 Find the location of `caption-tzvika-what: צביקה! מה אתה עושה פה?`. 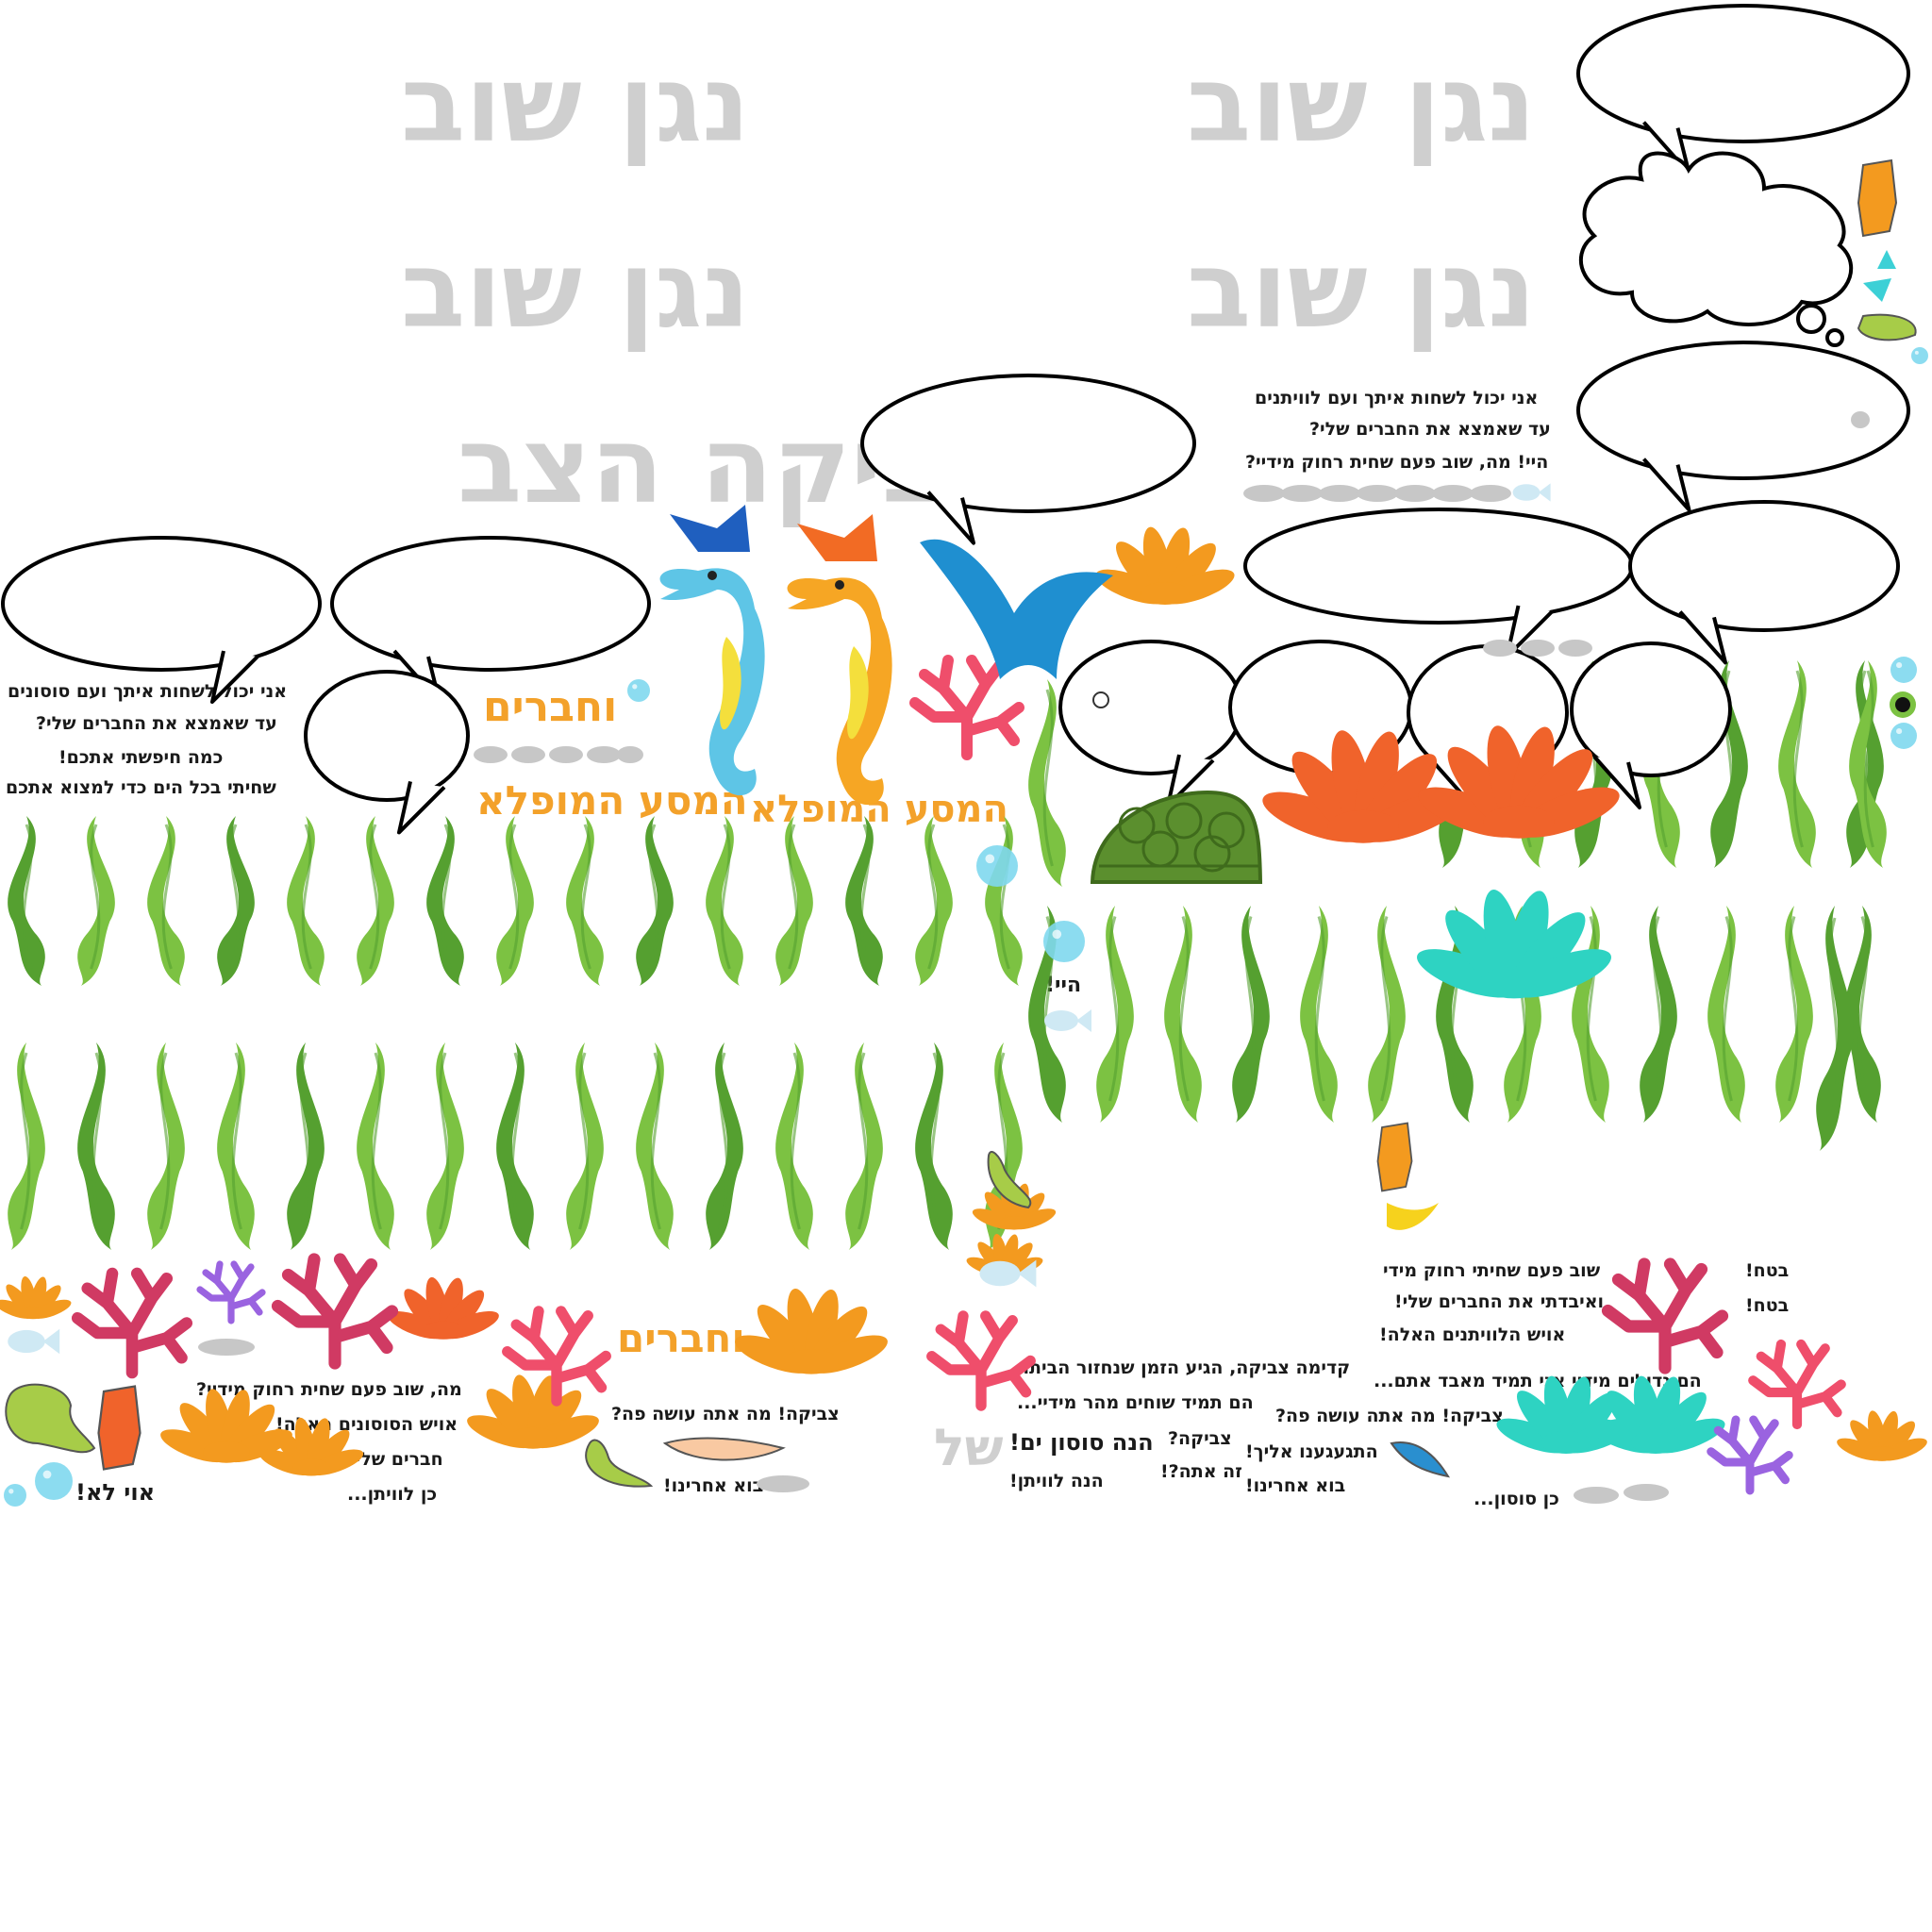

caption-tzvika-what: צביקה! מה אתה עושה פה? is located at coordinates (725, 1414).